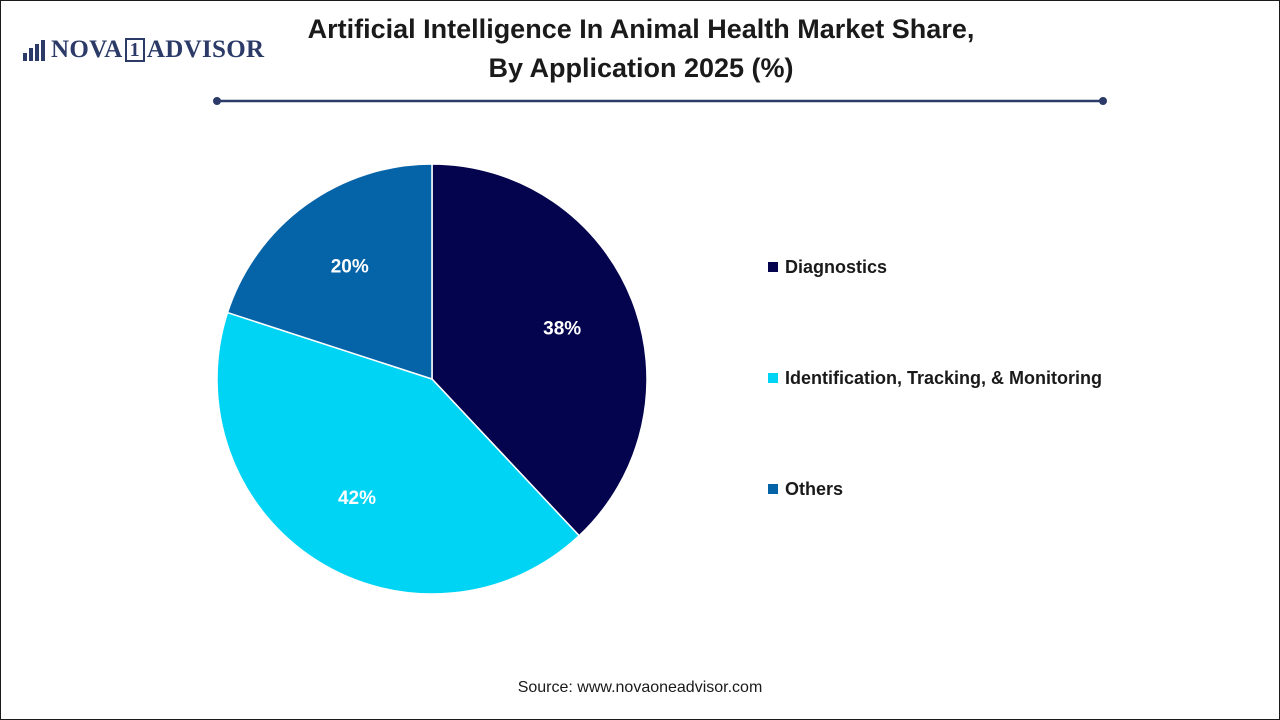 The height and width of the screenshot is (720, 1280). What do you see at coordinates (205, 49) in the screenshot?
I see `brand-name-part3: ADVISOR` at bounding box center [205, 49].